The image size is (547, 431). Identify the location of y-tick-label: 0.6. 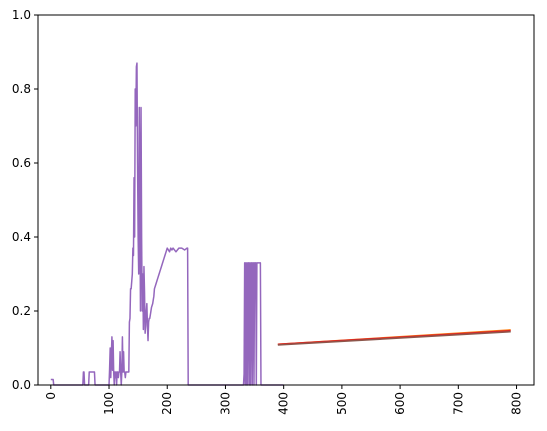
(21, 163).